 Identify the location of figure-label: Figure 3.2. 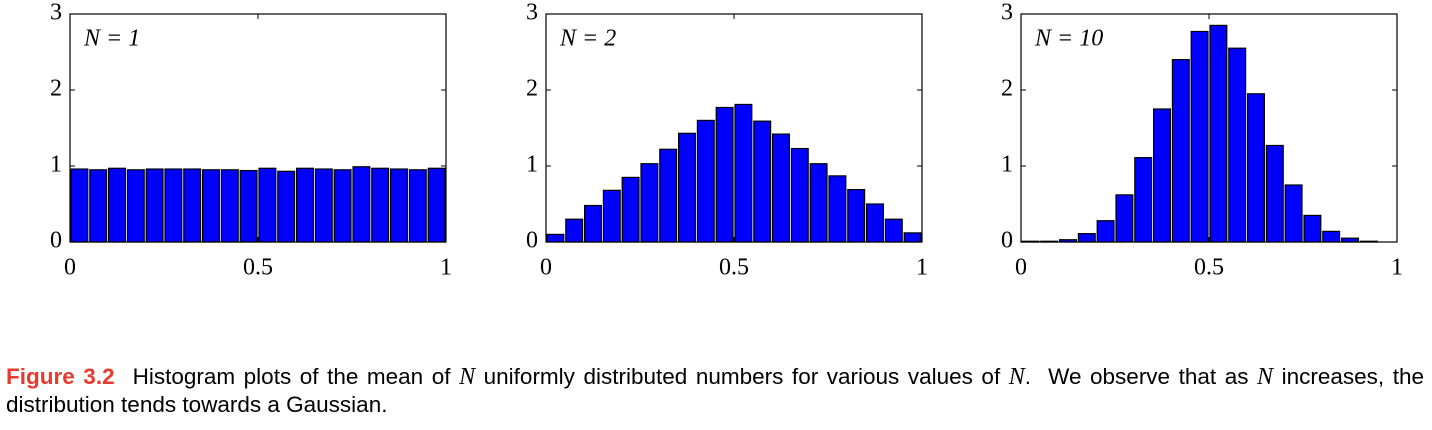
(60, 376).